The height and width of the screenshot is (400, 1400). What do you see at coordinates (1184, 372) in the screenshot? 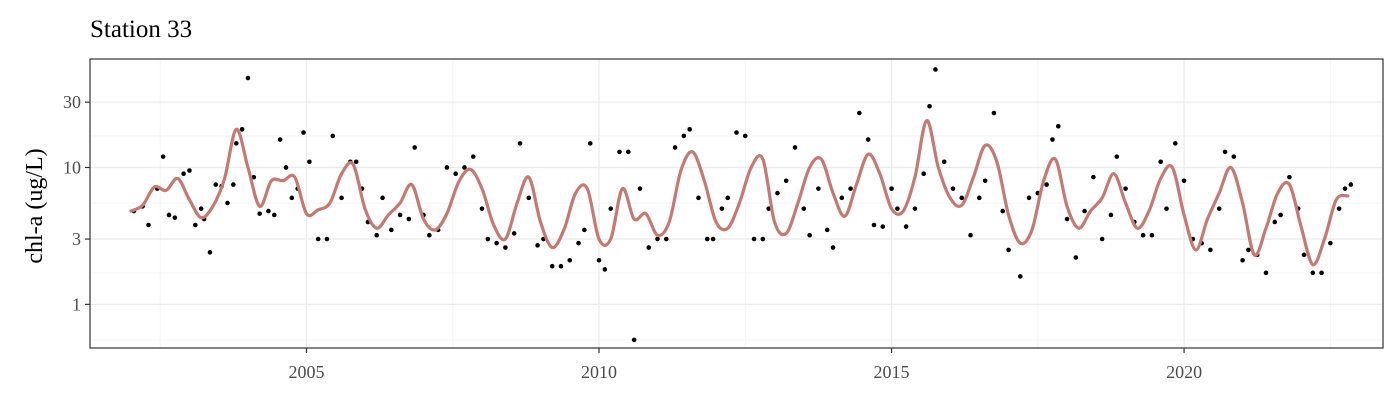
I see `x-tick-label: 2020` at bounding box center [1184, 372].